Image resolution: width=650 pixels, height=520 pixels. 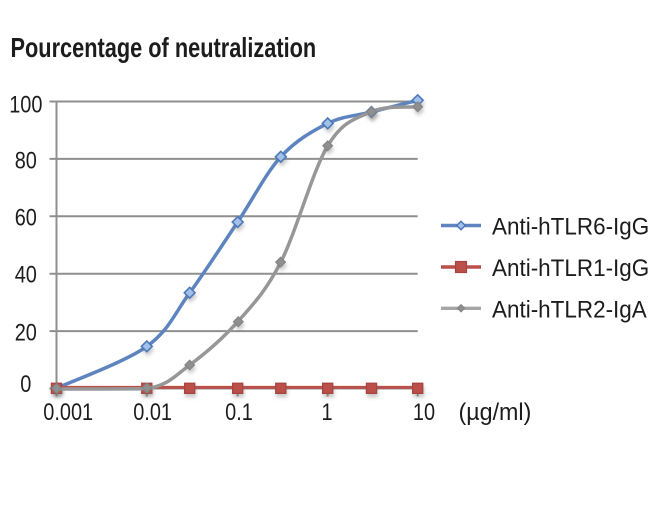 What do you see at coordinates (26, 274) in the screenshot?
I see `svg-text: 40` at bounding box center [26, 274].